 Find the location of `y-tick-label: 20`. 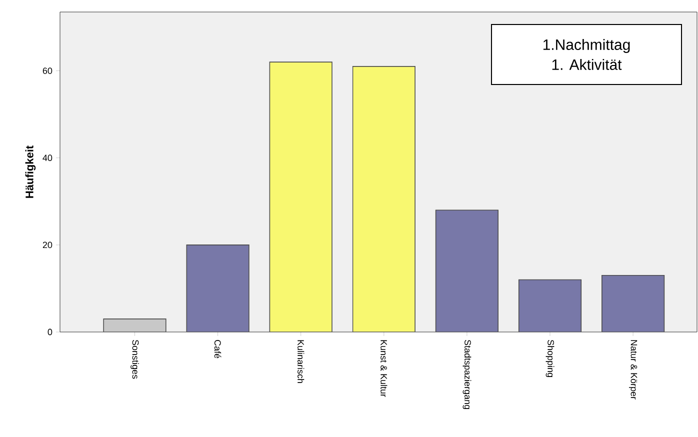

y-tick-label: 20 is located at coordinates (47, 245).